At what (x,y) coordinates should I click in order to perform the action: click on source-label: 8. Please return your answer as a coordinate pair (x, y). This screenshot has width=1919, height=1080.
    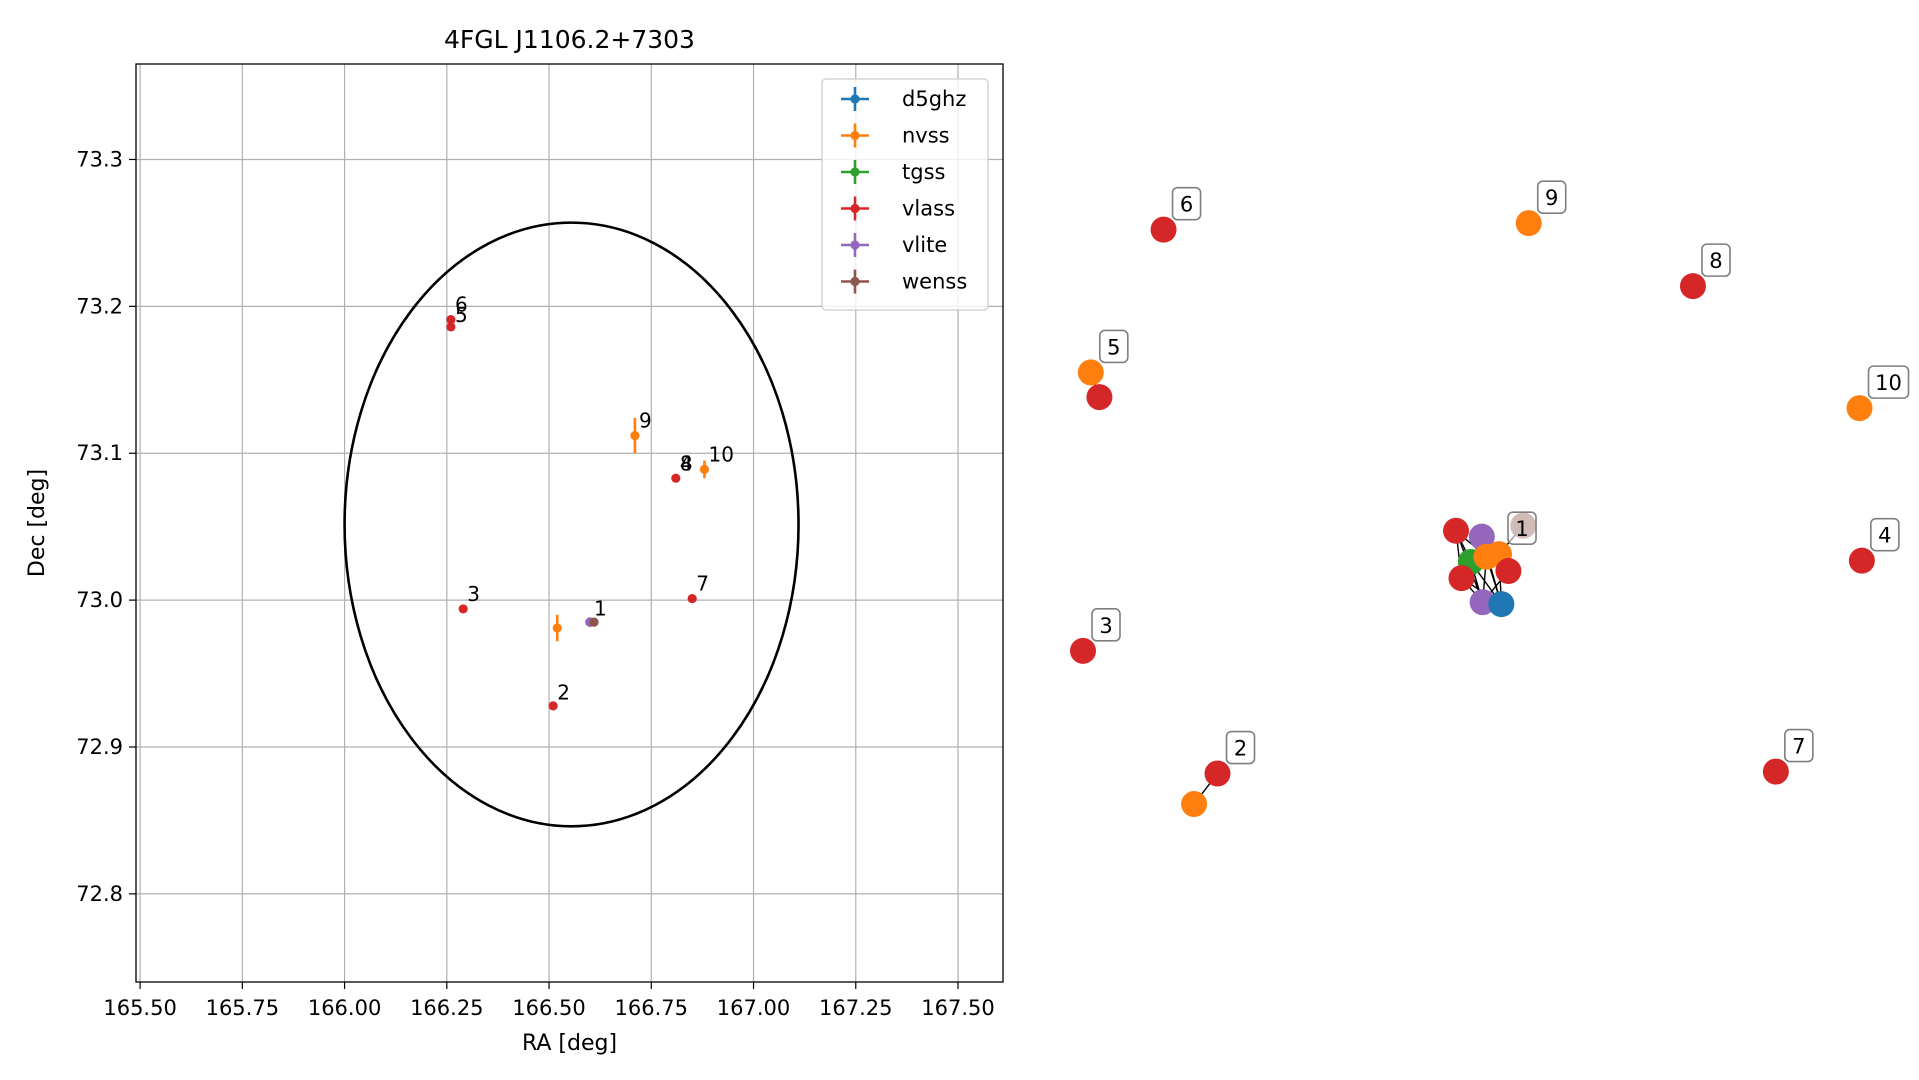
    Looking at the image, I should click on (686, 463).